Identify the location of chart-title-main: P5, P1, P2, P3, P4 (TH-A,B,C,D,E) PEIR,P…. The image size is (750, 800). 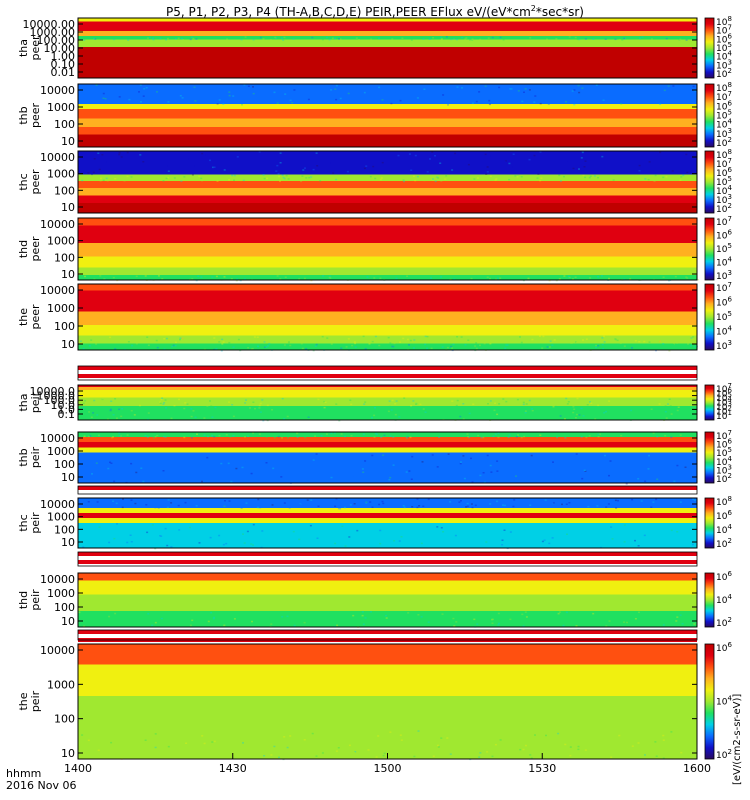
(348, 12).